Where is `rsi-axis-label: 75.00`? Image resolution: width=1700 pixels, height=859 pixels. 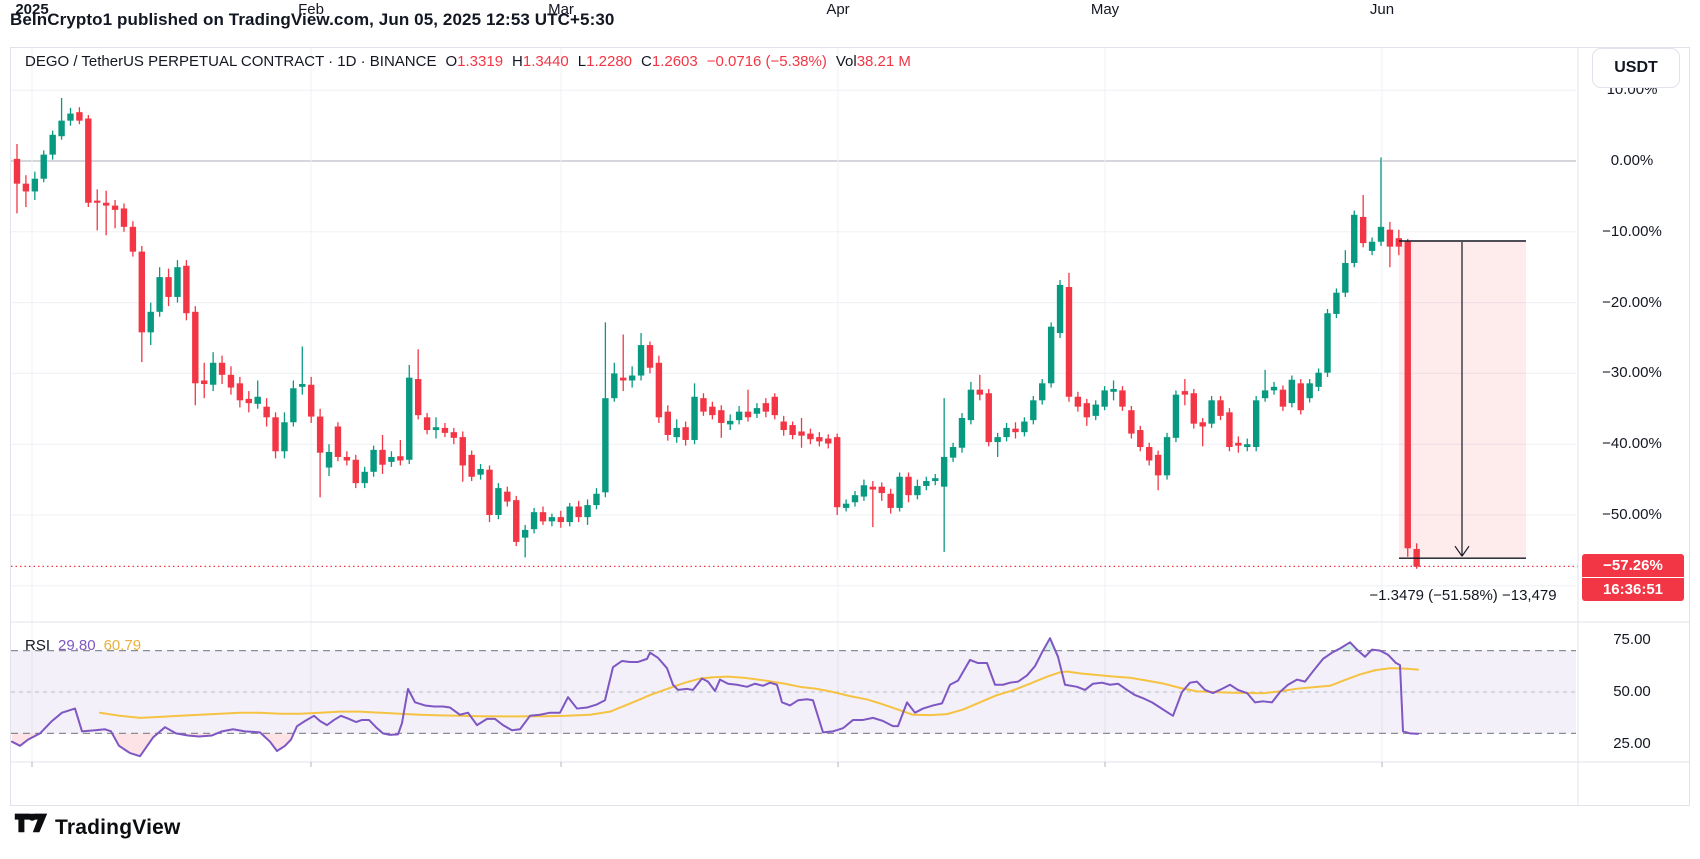 rsi-axis-label: 75.00 is located at coordinates (1632, 640).